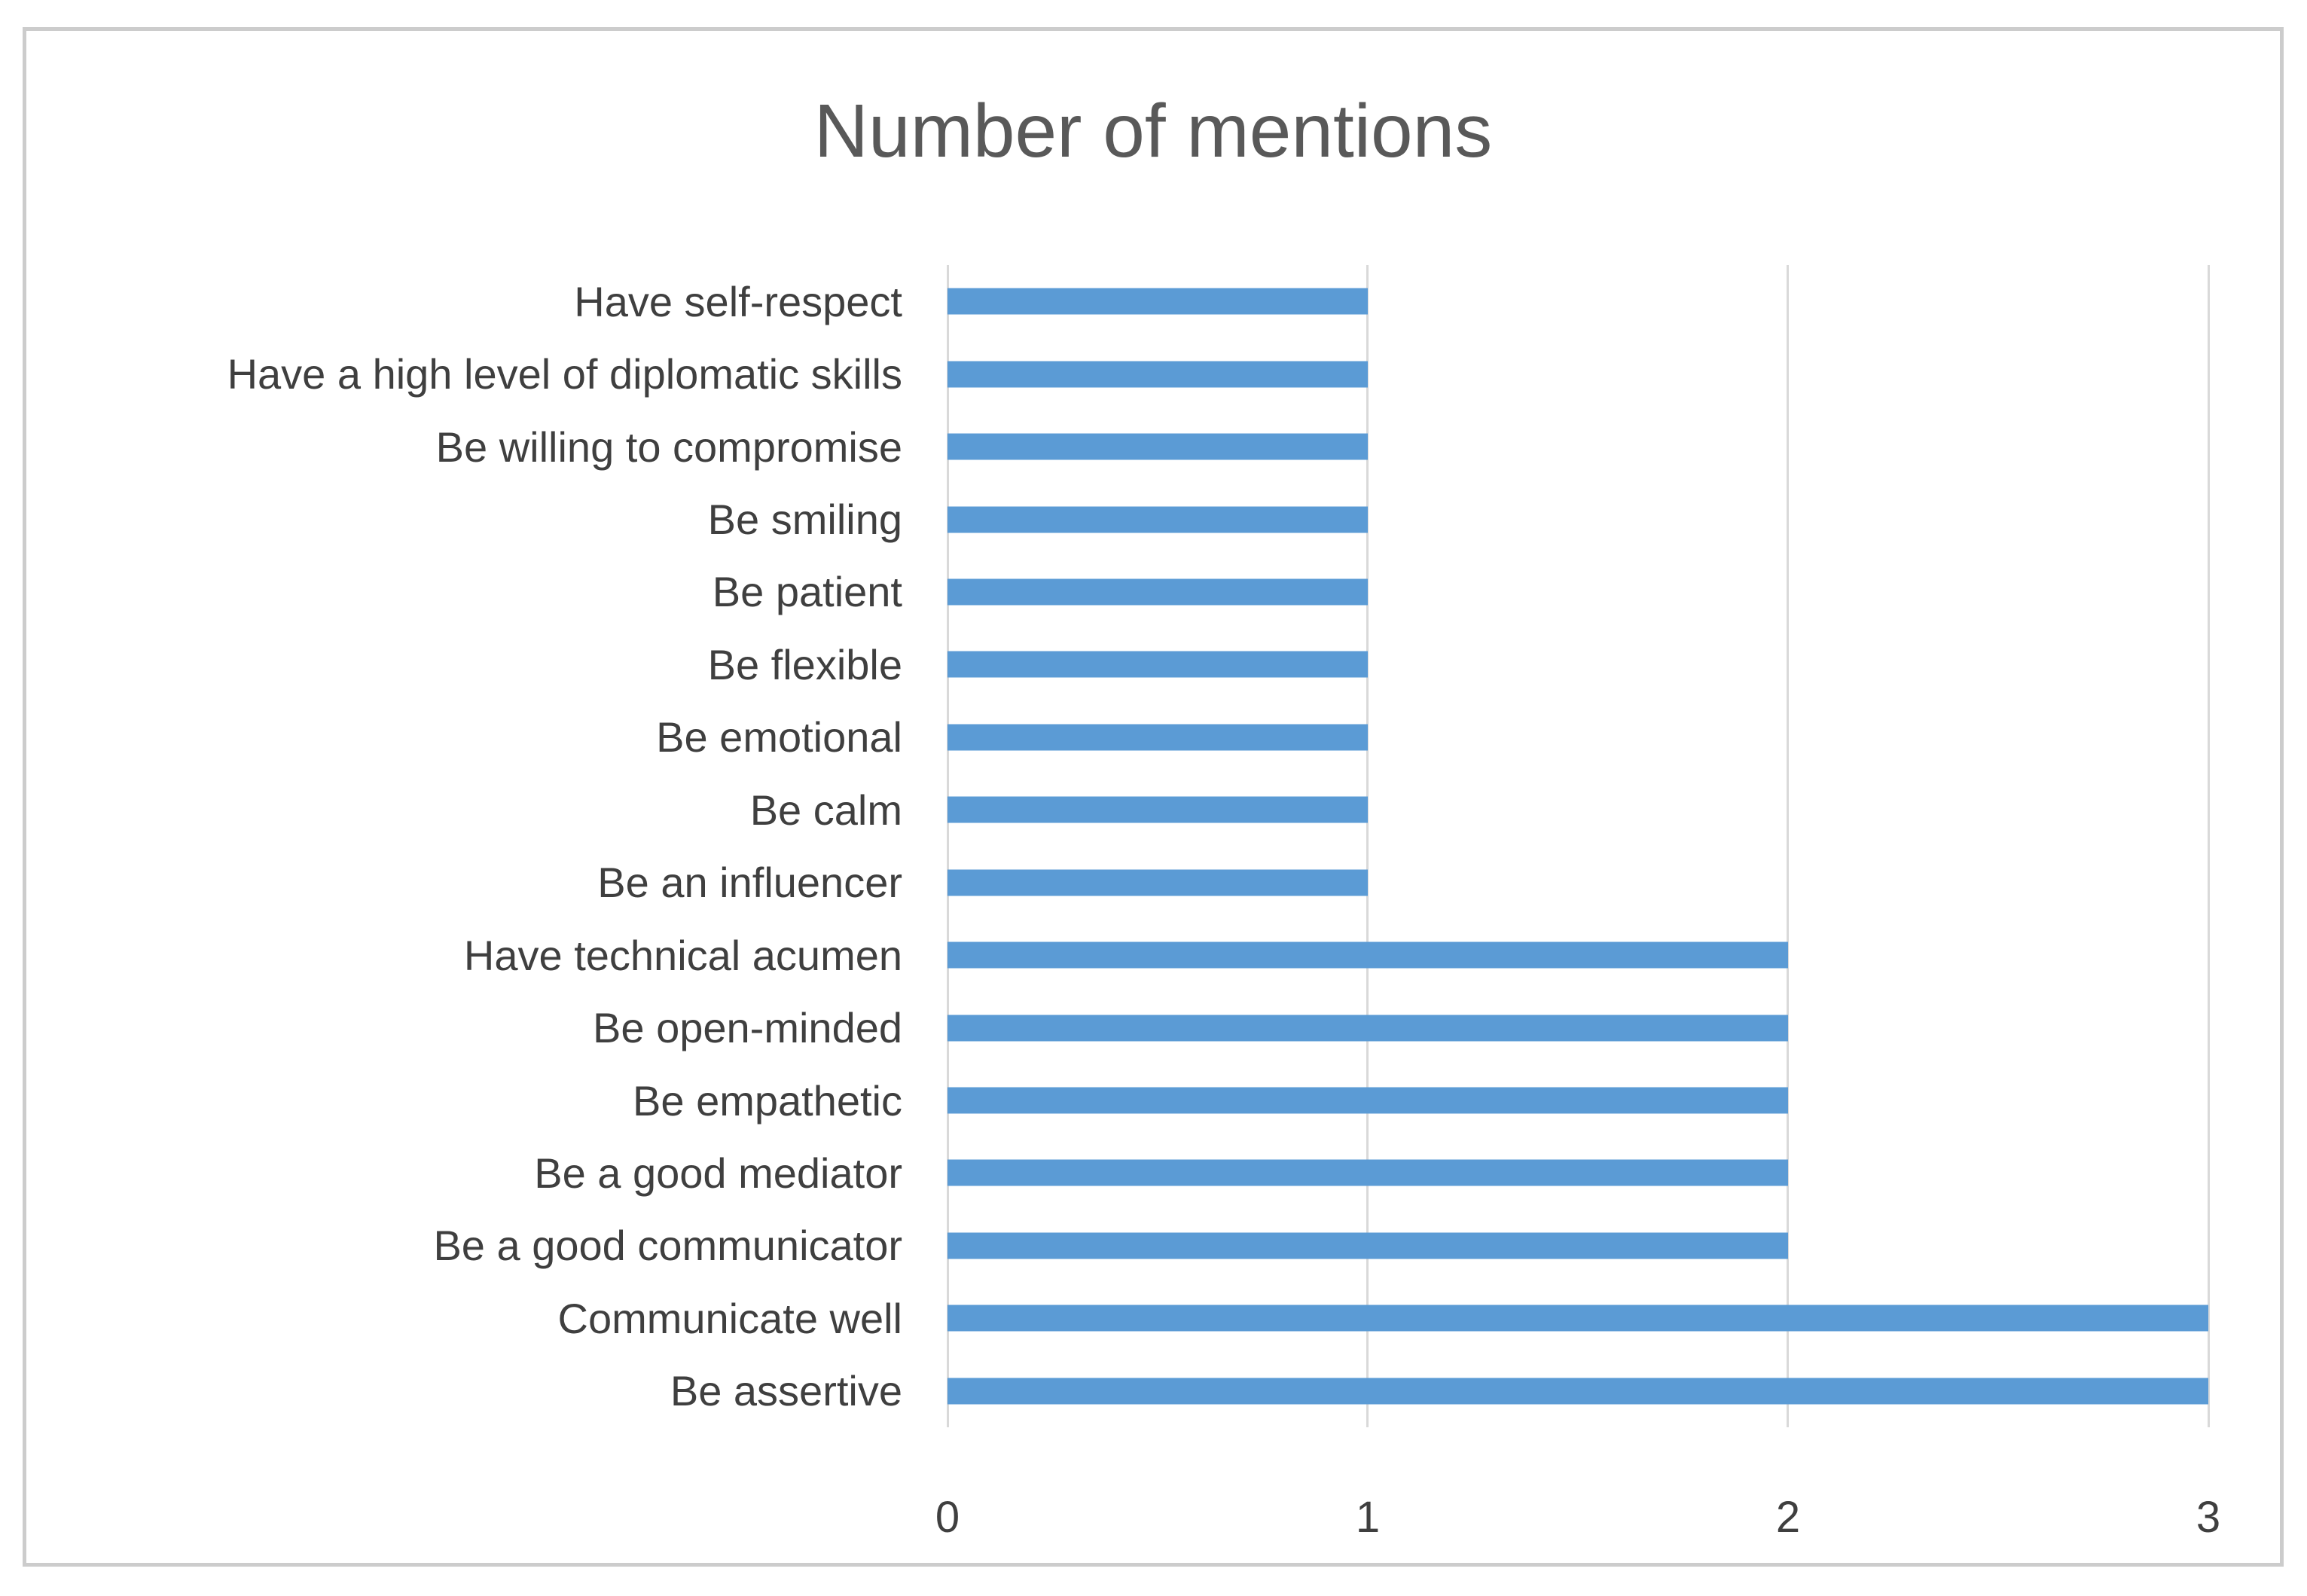  I want to click on x-tick-label: 3, so click(2208, 1517).